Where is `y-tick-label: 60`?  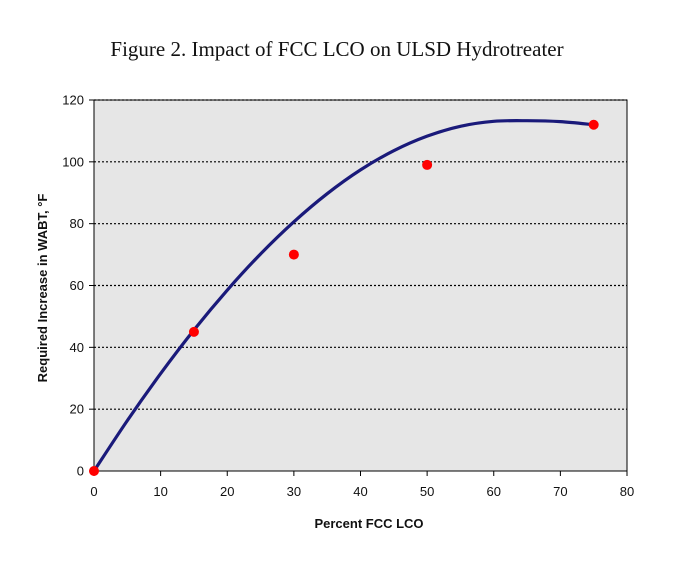 y-tick-label: 60 is located at coordinates (77, 285).